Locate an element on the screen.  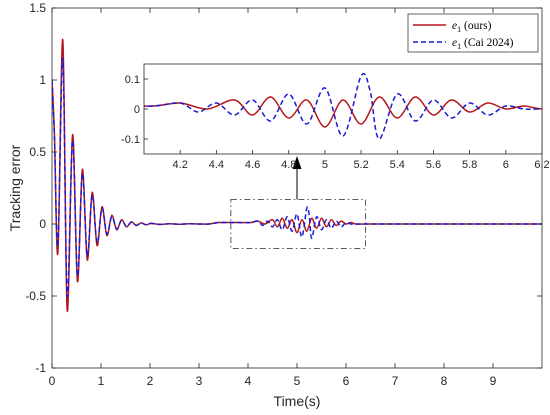
inset-x-tick-label: 5.8 is located at coordinates (469, 165).